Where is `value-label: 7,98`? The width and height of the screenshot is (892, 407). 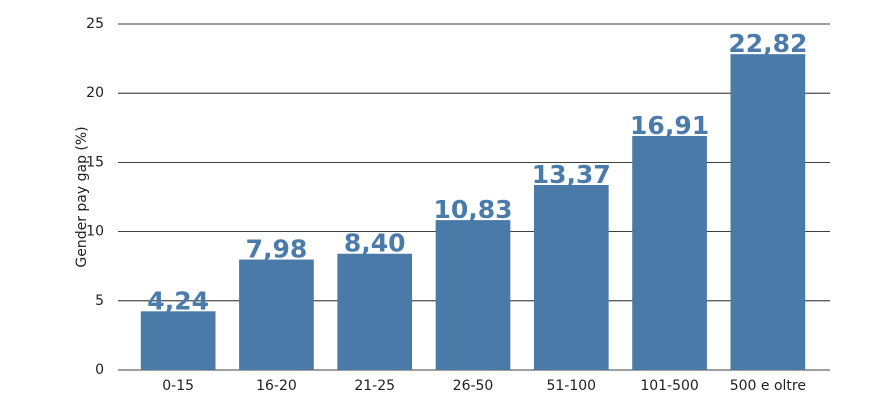
value-label: 7,98 is located at coordinates (277, 249).